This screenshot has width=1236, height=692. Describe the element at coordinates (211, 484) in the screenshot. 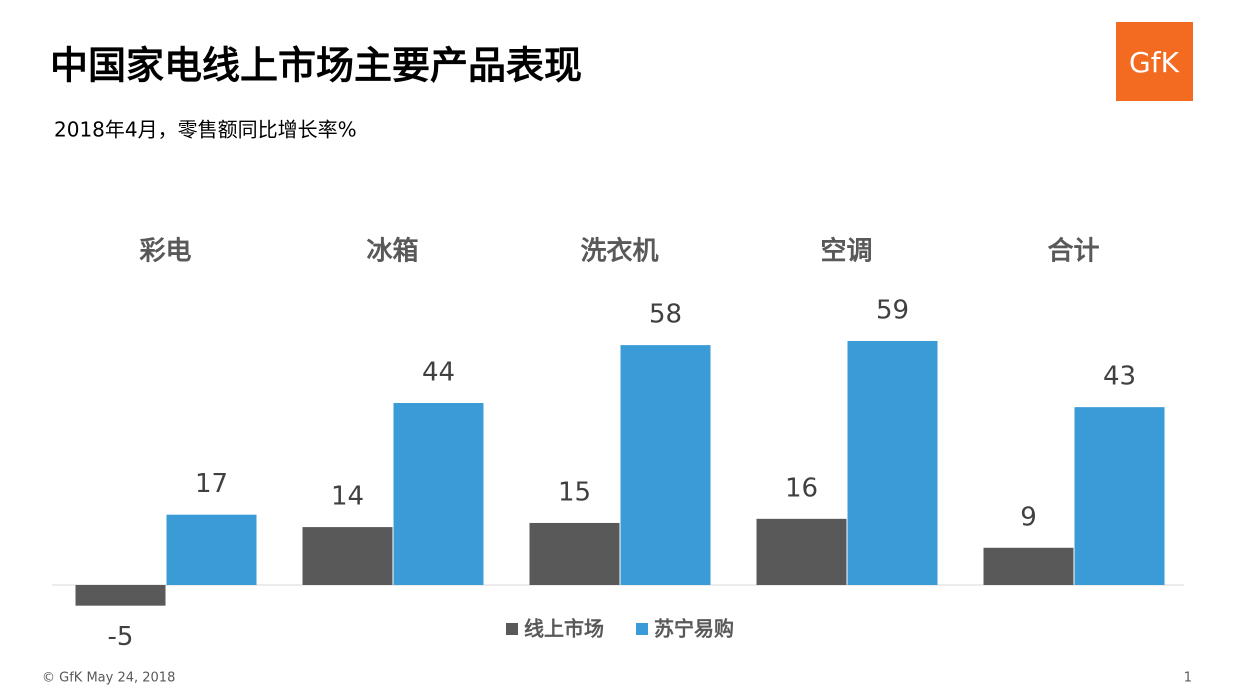

I see `data-label: 17` at that location.